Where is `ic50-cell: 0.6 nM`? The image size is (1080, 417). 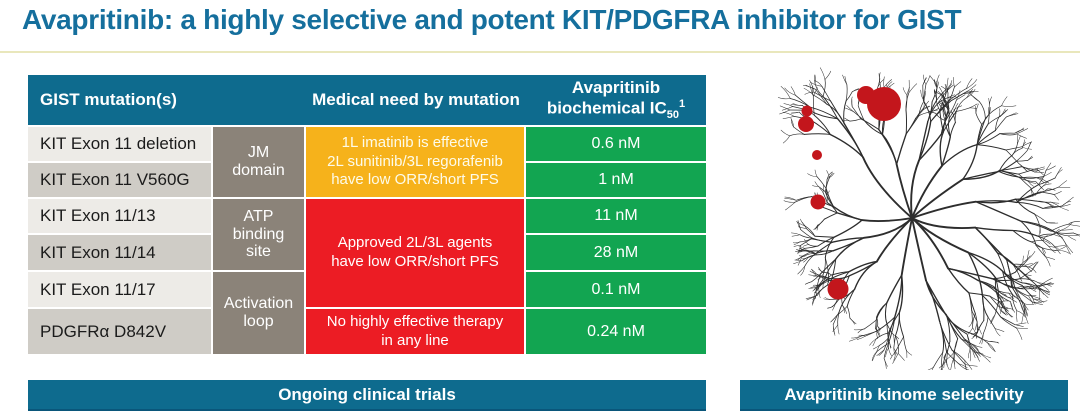 ic50-cell: 0.6 nM is located at coordinates (616, 144).